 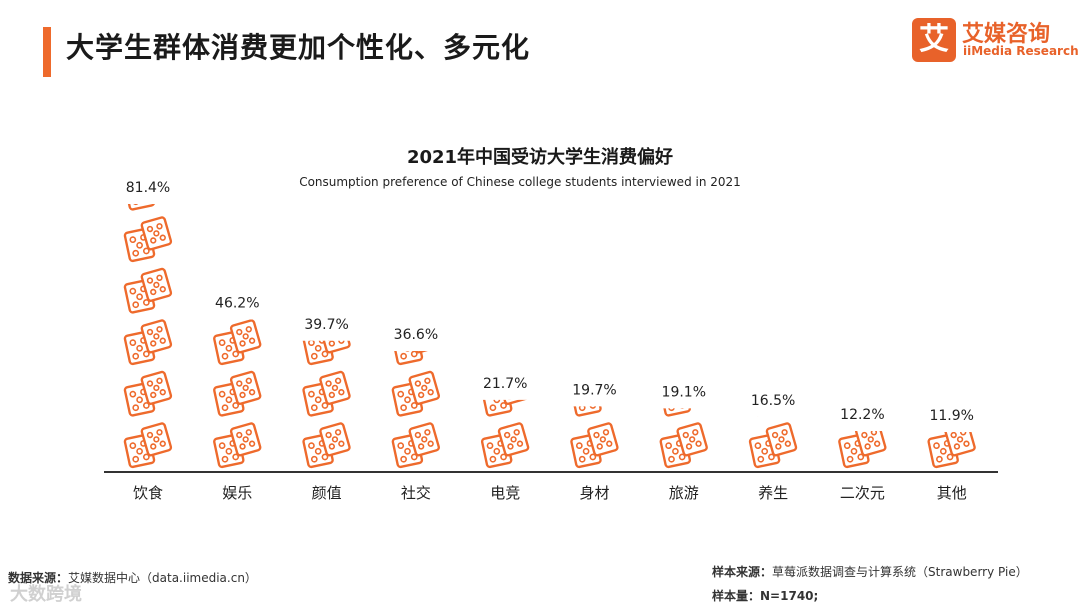 What do you see at coordinates (298, 47) in the screenshot?
I see `page-title: 大学生群体消费更加个性化、多元化` at bounding box center [298, 47].